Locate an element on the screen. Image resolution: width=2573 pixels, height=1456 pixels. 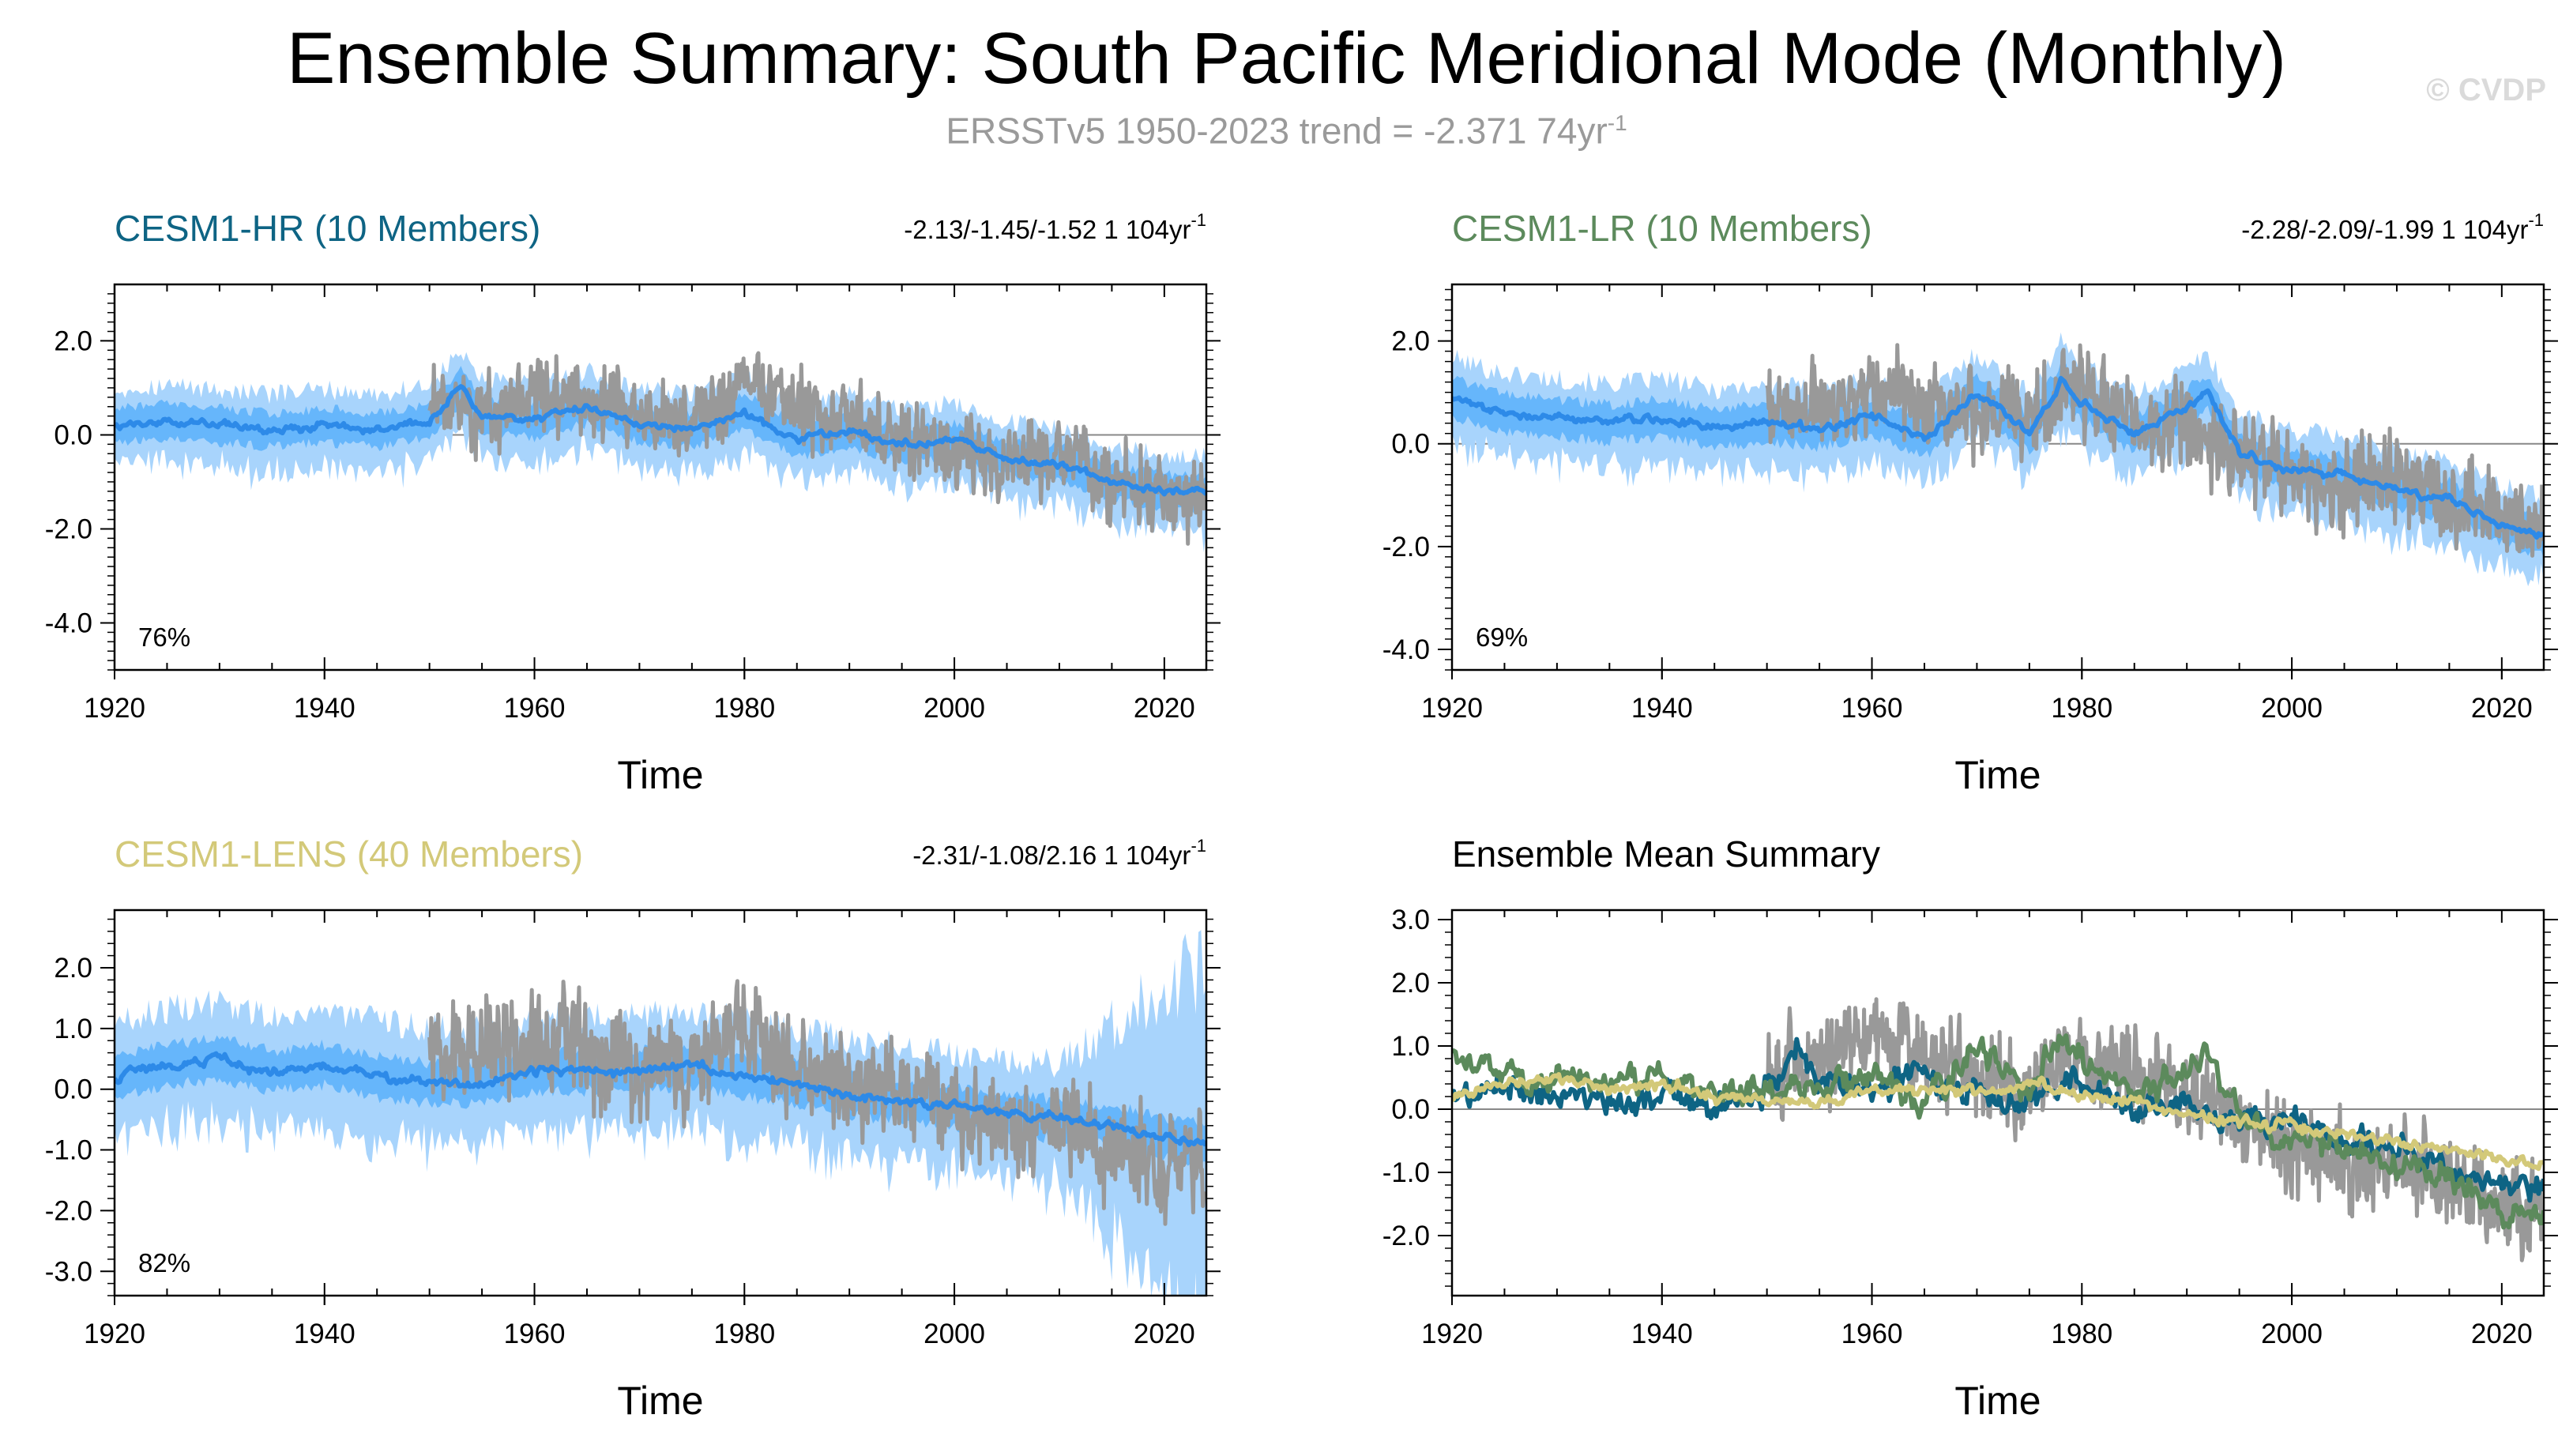
series-line-cesm1-hr is located at coordinates (1998, 1120).